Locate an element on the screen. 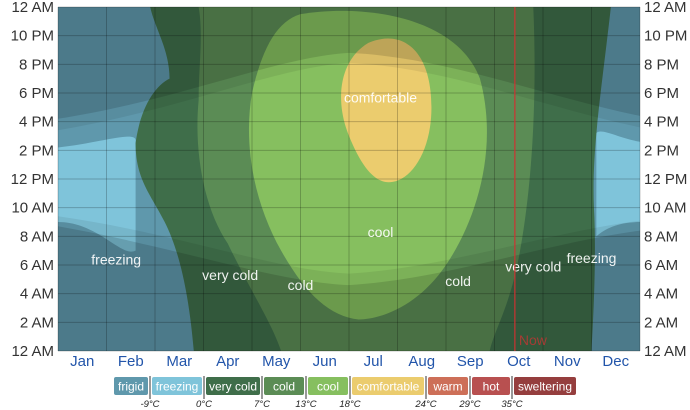 The width and height of the screenshot is (690, 410). y-tick-label-left: 12 PM is located at coordinates (32, 179).